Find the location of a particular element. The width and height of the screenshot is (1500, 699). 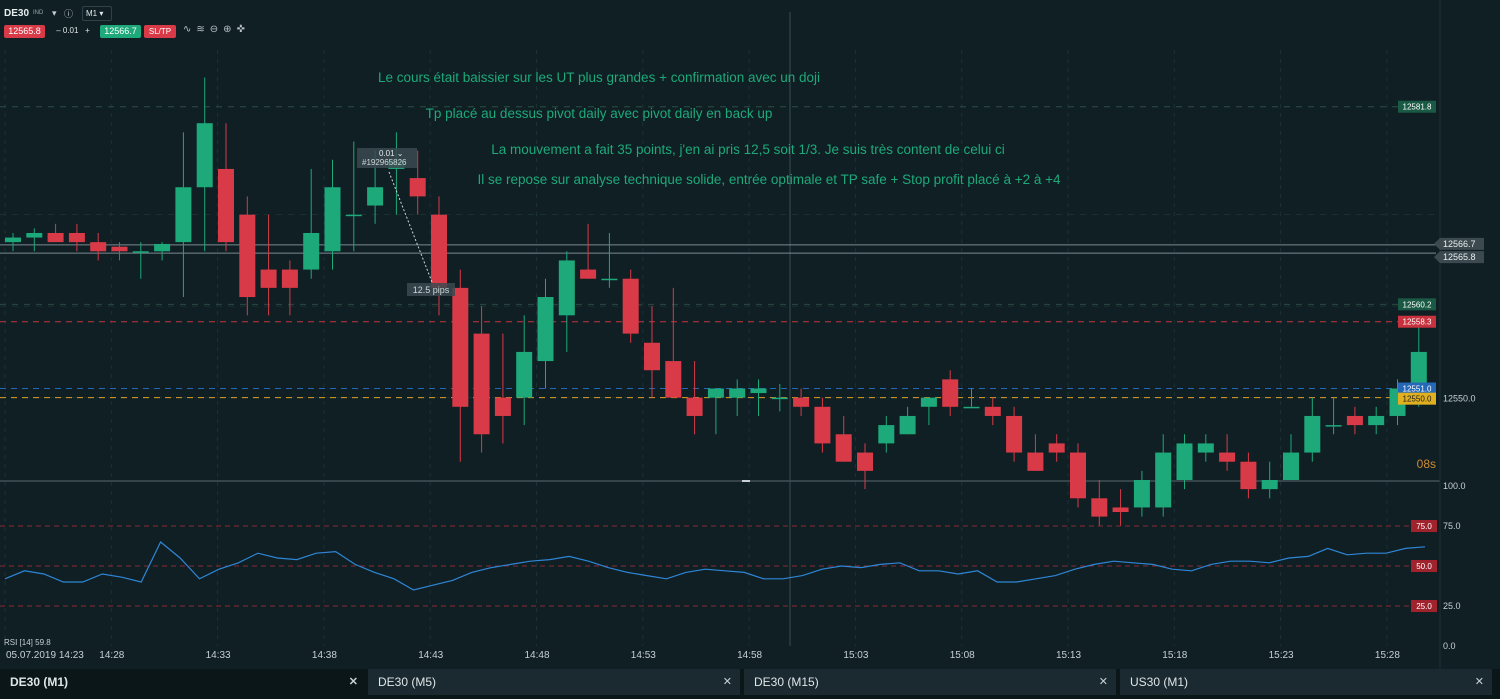

zoom-out-icon: ⊖ is located at coordinates (216, 29).